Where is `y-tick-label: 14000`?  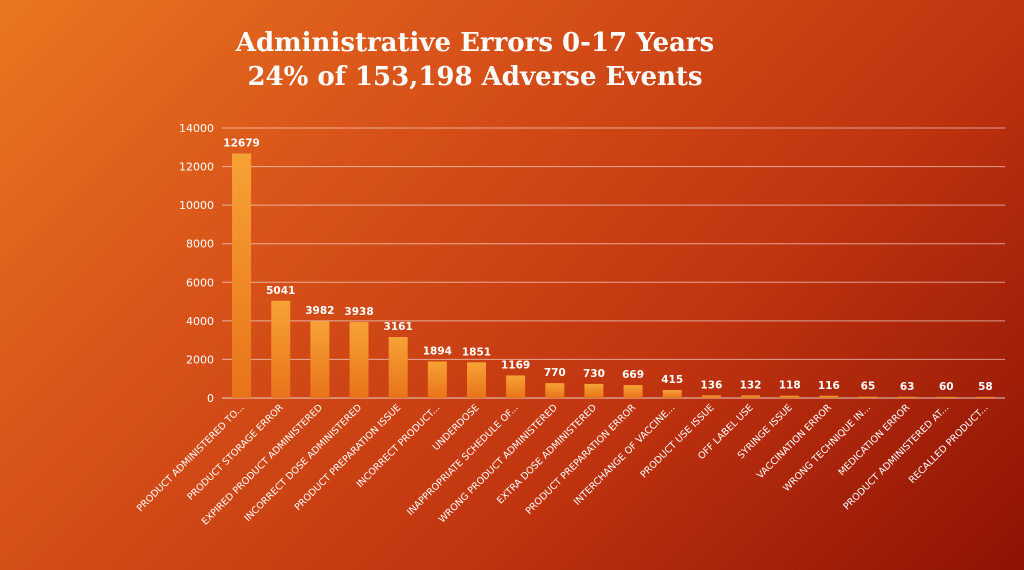
y-tick-label: 14000 is located at coordinates (196, 128).